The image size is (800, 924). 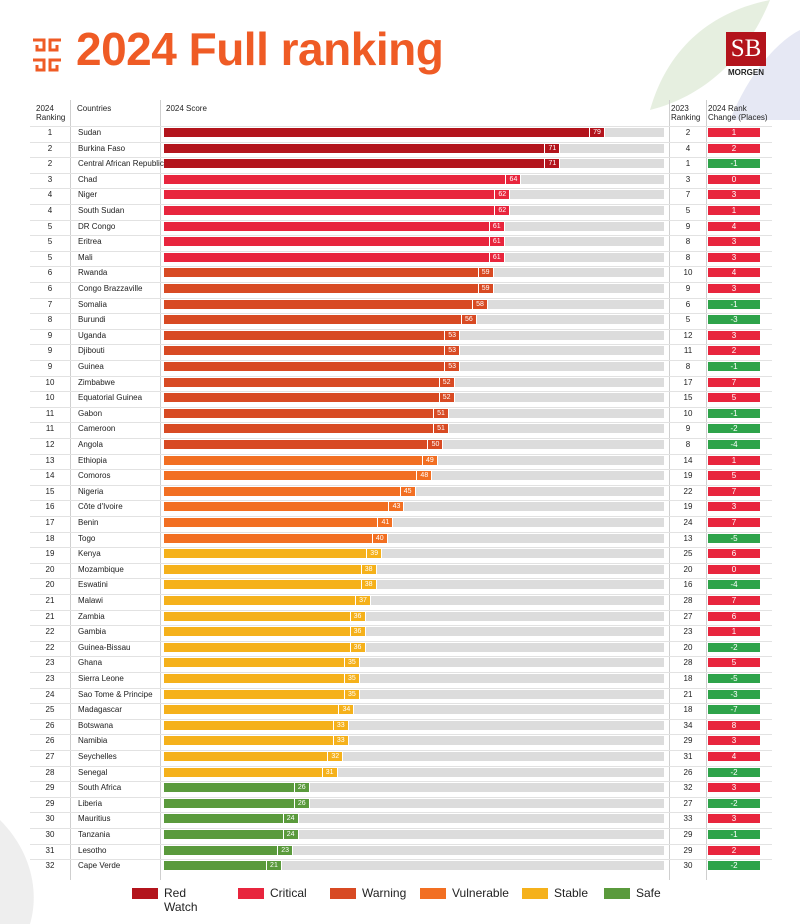 What do you see at coordinates (374, 554) in the screenshot?
I see `score-label: 39` at bounding box center [374, 554].